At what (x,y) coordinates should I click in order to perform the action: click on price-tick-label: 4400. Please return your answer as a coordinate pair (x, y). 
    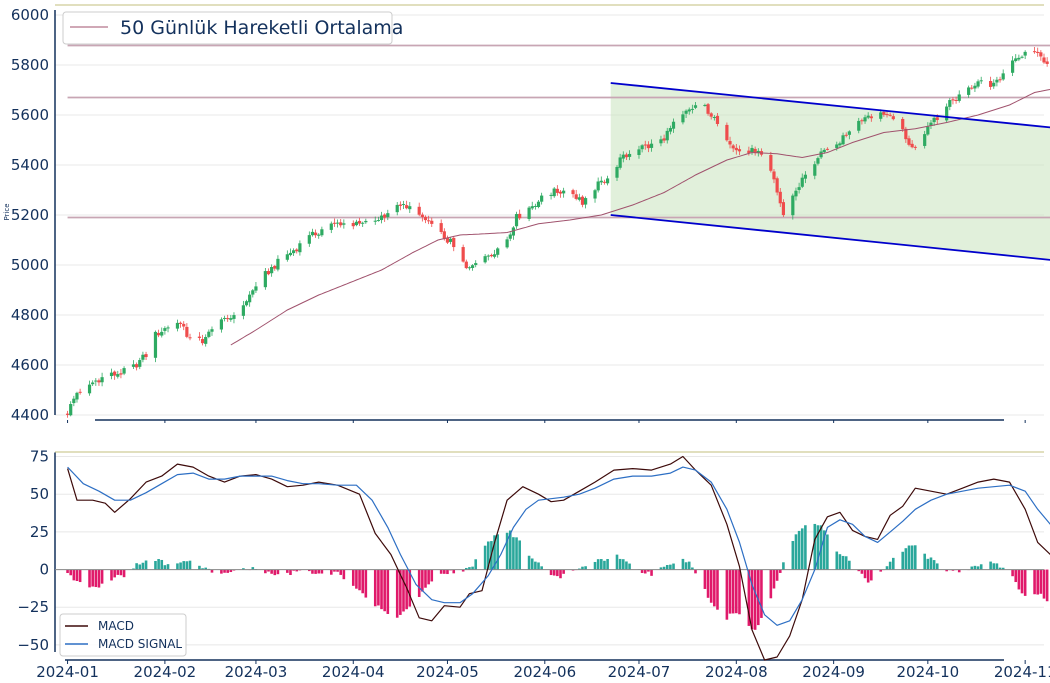
    Looking at the image, I should click on (30, 415).